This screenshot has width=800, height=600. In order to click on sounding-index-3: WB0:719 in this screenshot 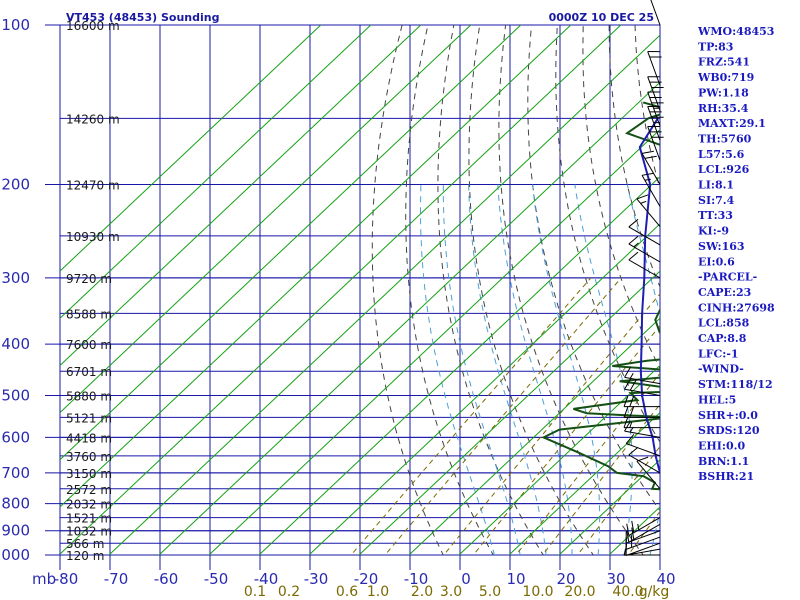, I will do `click(725, 77)`.